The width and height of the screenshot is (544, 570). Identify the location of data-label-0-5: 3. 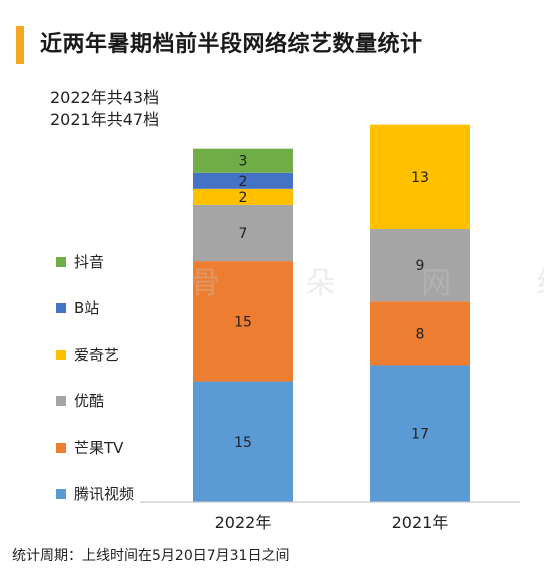
(243, 162).